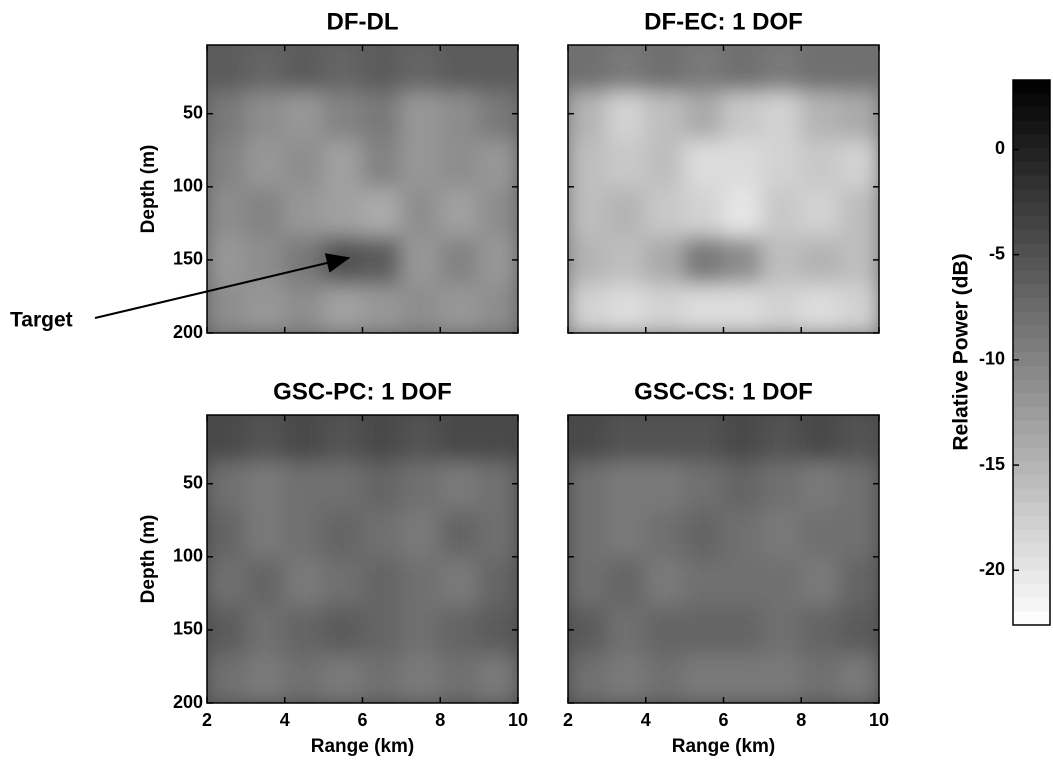 This screenshot has height=771, width=1053. I want to click on colorbar-tick-label: -10, so click(992, 359).